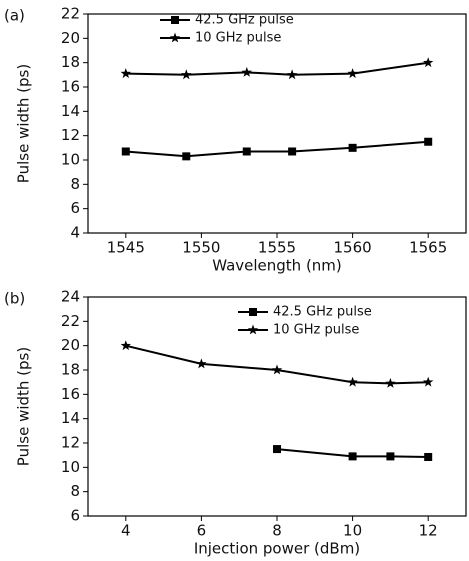  Describe the element at coordinates (75, 233) in the screenshot. I see `y-tick-label: 4` at that location.